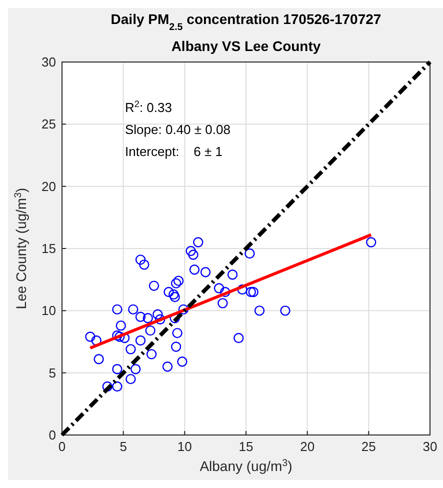 The height and width of the screenshot is (488, 443). I want to click on y-tick-label: 5, so click(52, 372).